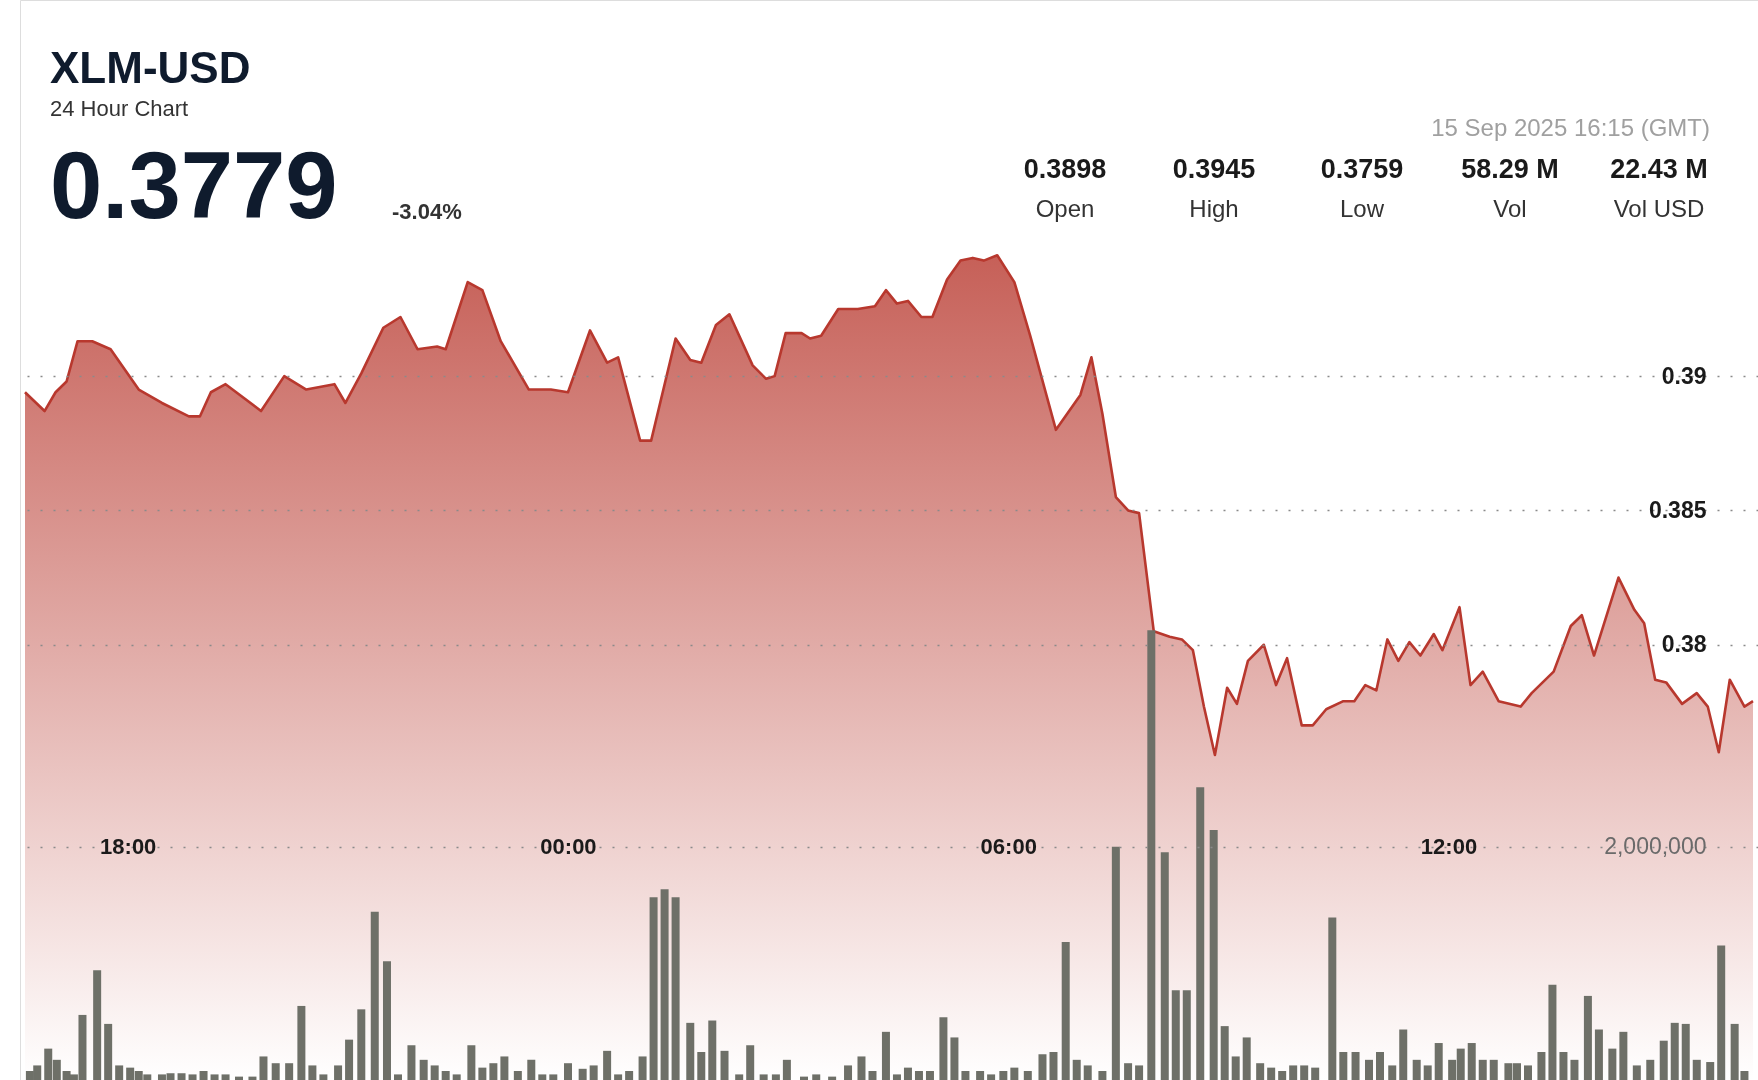  What do you see at coordinates (150, 67) in the screenshot?
I see `text: XLM-USD` at bounding box center [150, 67].